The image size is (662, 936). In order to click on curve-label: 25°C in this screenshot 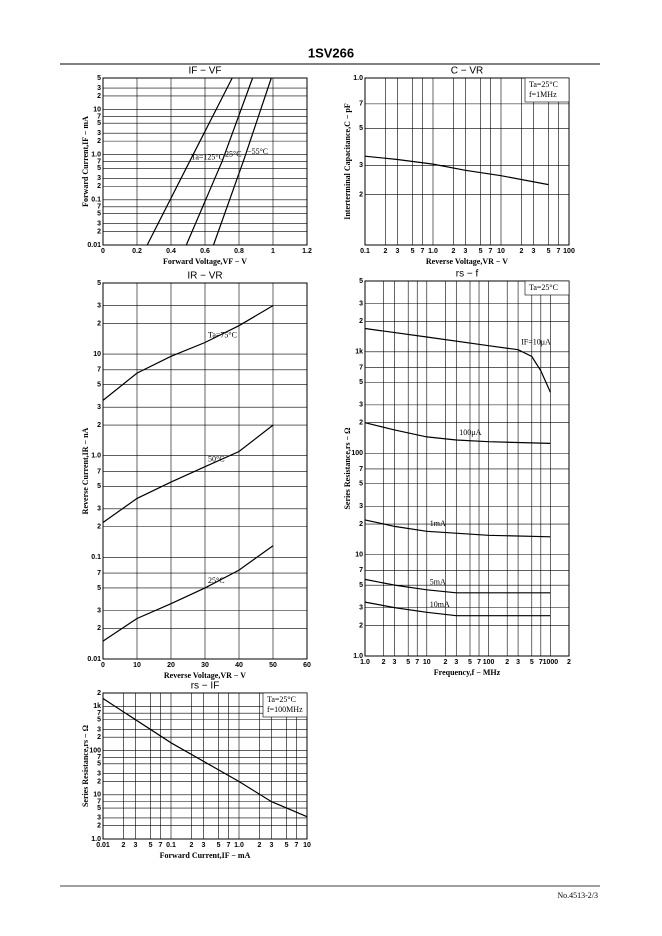, I will do `click(216, 580)`.